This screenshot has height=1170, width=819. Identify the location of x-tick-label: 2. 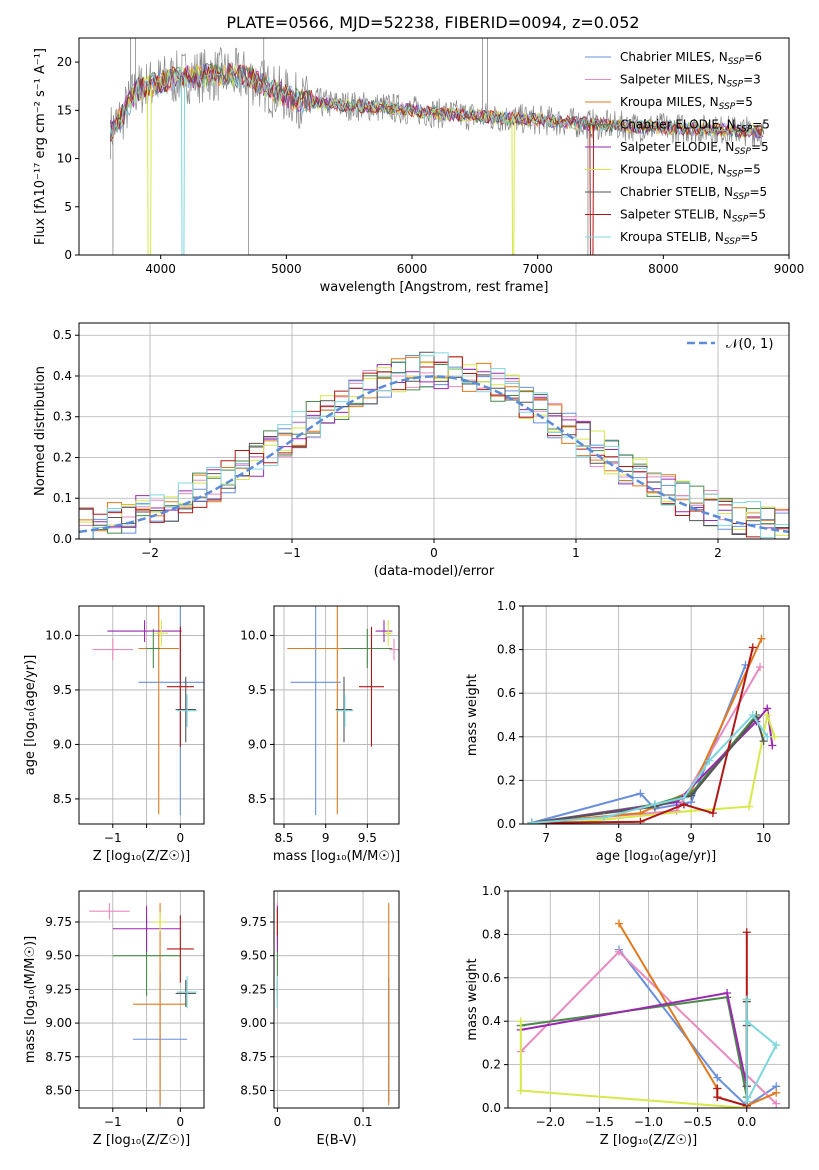
(718, 553).